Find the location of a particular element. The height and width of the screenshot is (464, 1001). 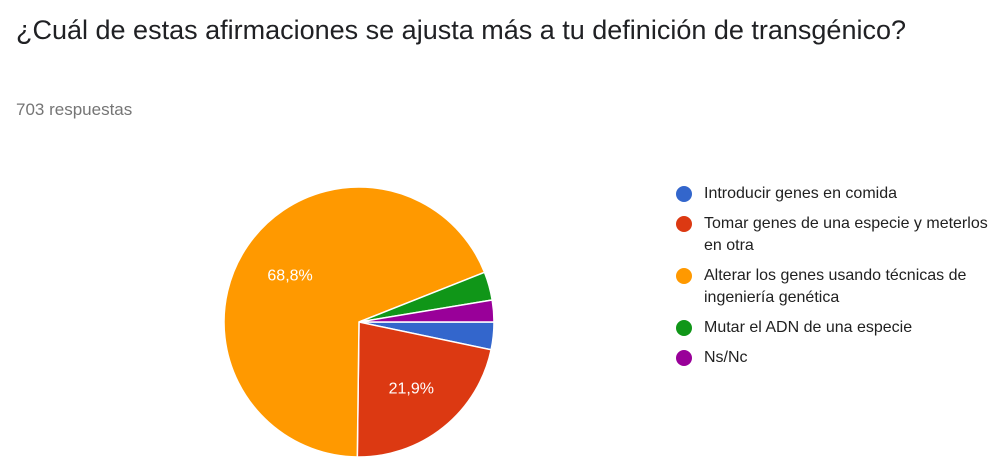

legend-item-ns-nc: Ns/Nc is located at coordinates (838, 358).